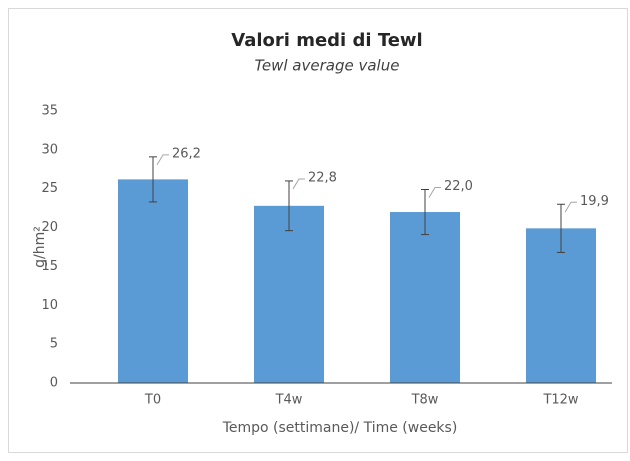 The image size is (630, 461). I want to click on data-label: 19,9, so click(594, 201).